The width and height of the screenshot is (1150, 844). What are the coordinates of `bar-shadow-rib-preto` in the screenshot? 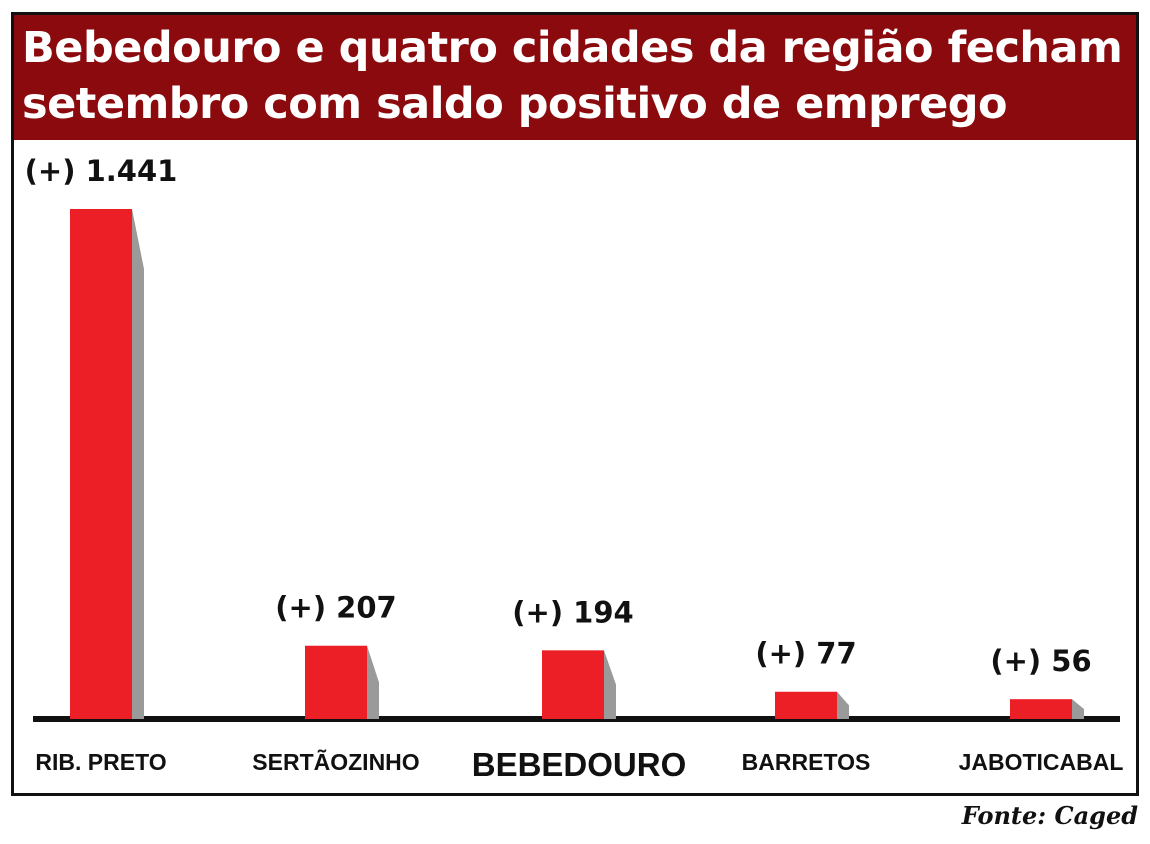 It's located at (138, 464).